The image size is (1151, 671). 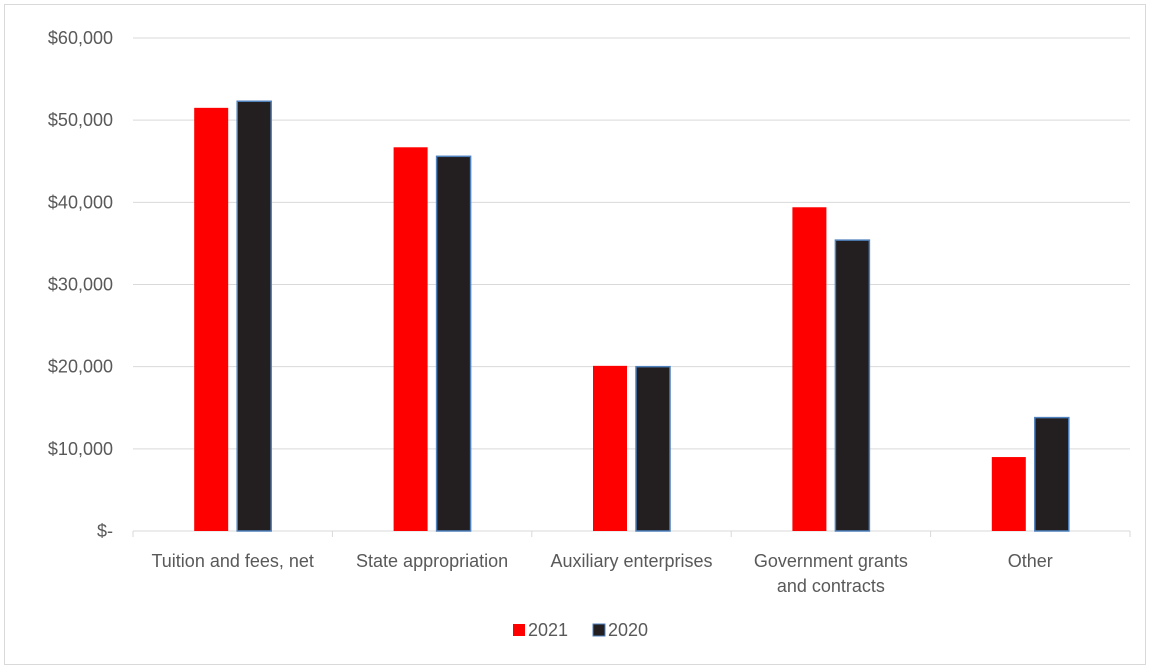 What do you see at coordinates (80, 367) in the screenshot?
I see `y-tick-label: $20,000` at bounding box center [80, 367].